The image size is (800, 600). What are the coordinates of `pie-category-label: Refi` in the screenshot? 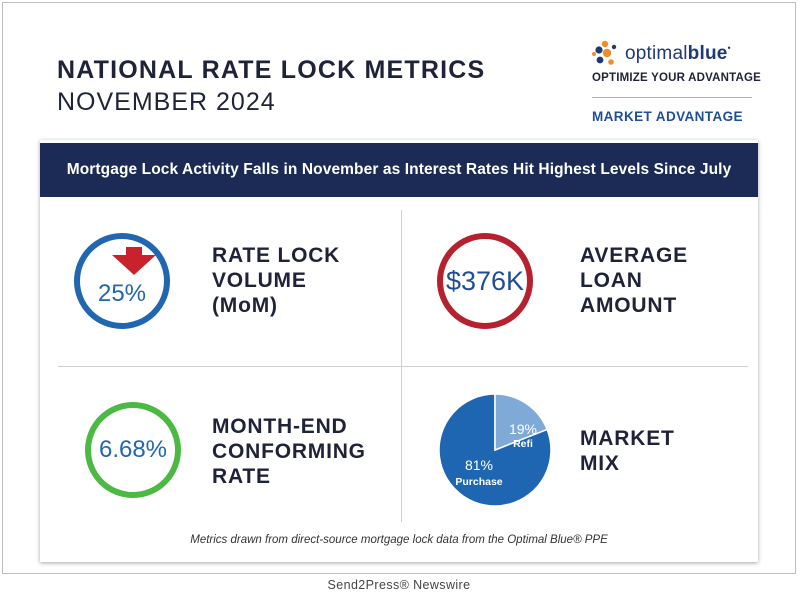 It's located at (523, 444).